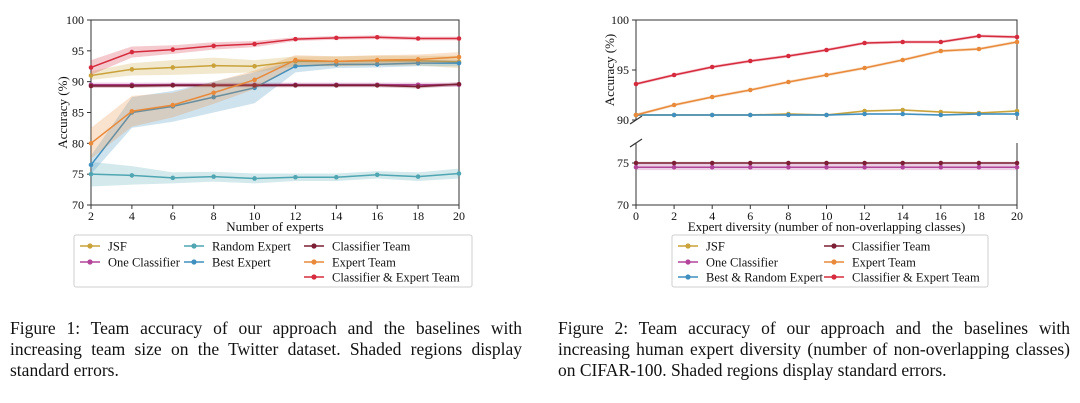  What do you see at coordinates (214, 216) in the screenshot?
I see `chart1-x-tick-label: 8` at bounding box center [214, 216].